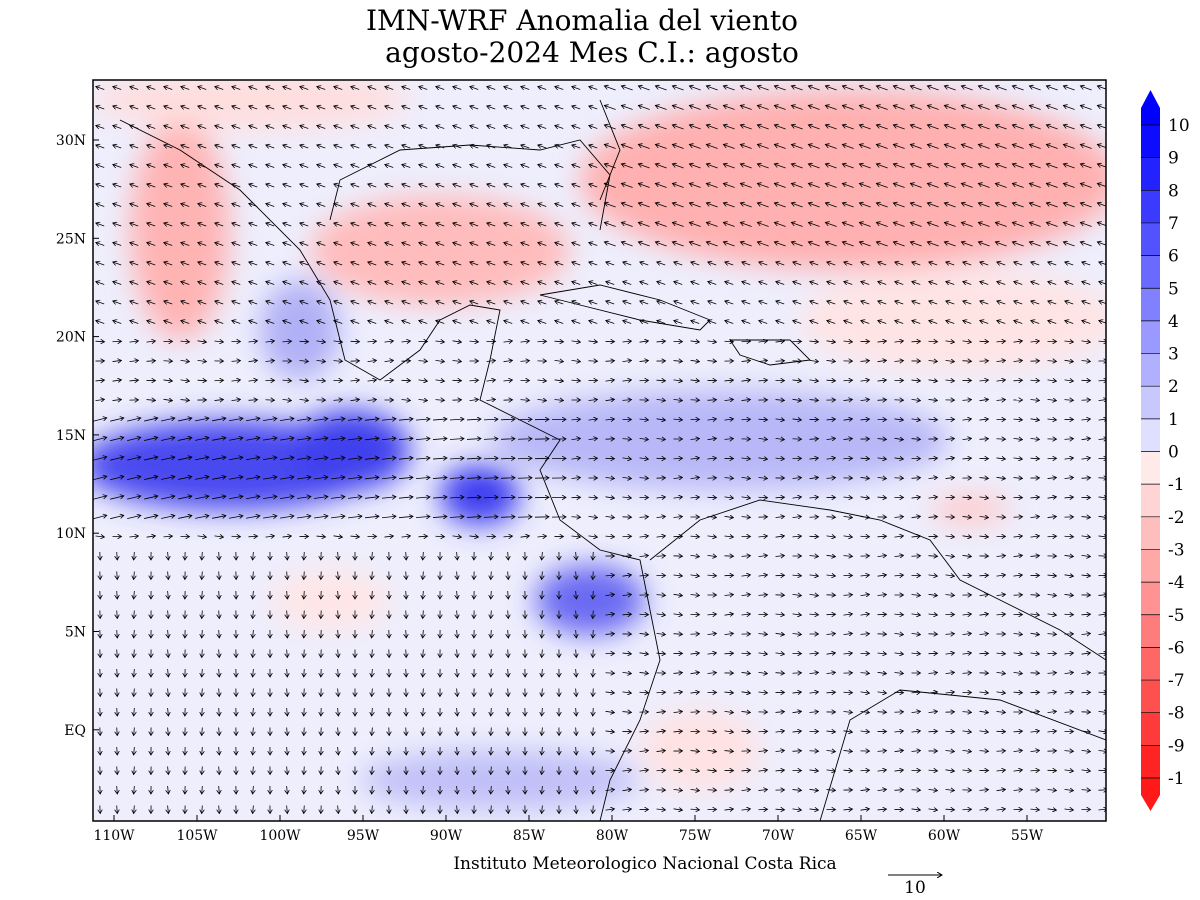  What do you see at coordinates (778, 836) in the screenshot?
I see `lon-label: 70W` at bounding box center [778, 836].